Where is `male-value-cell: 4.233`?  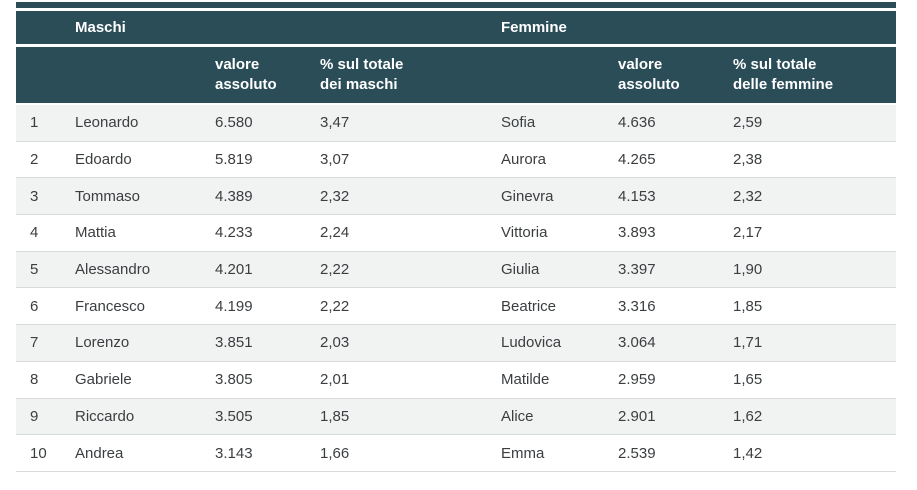
male-value-cell: 4.233 is located at coordinates (234, 233).